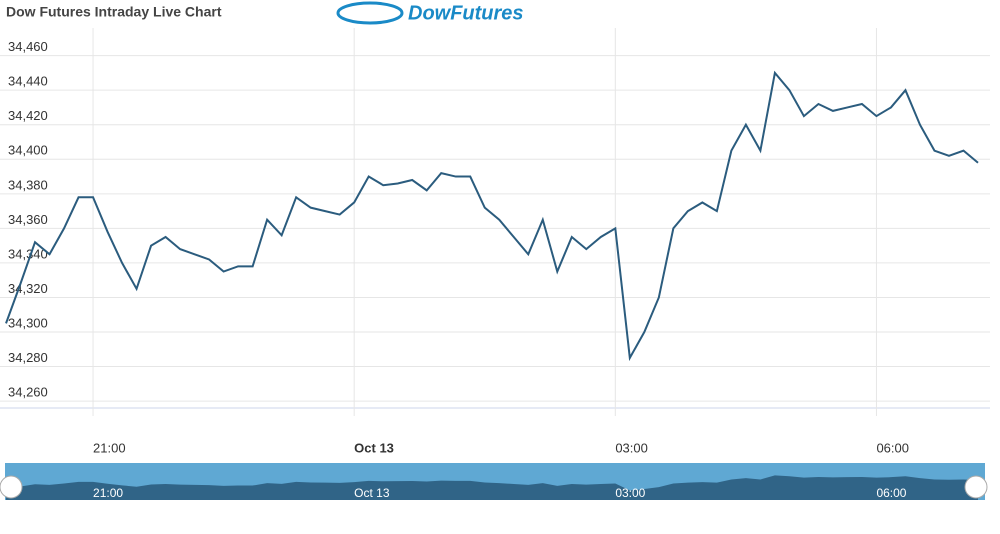 Image resolution: width=1000 pixels, height=534 pixels. I want to click on navigator-area, so click(492, 487).